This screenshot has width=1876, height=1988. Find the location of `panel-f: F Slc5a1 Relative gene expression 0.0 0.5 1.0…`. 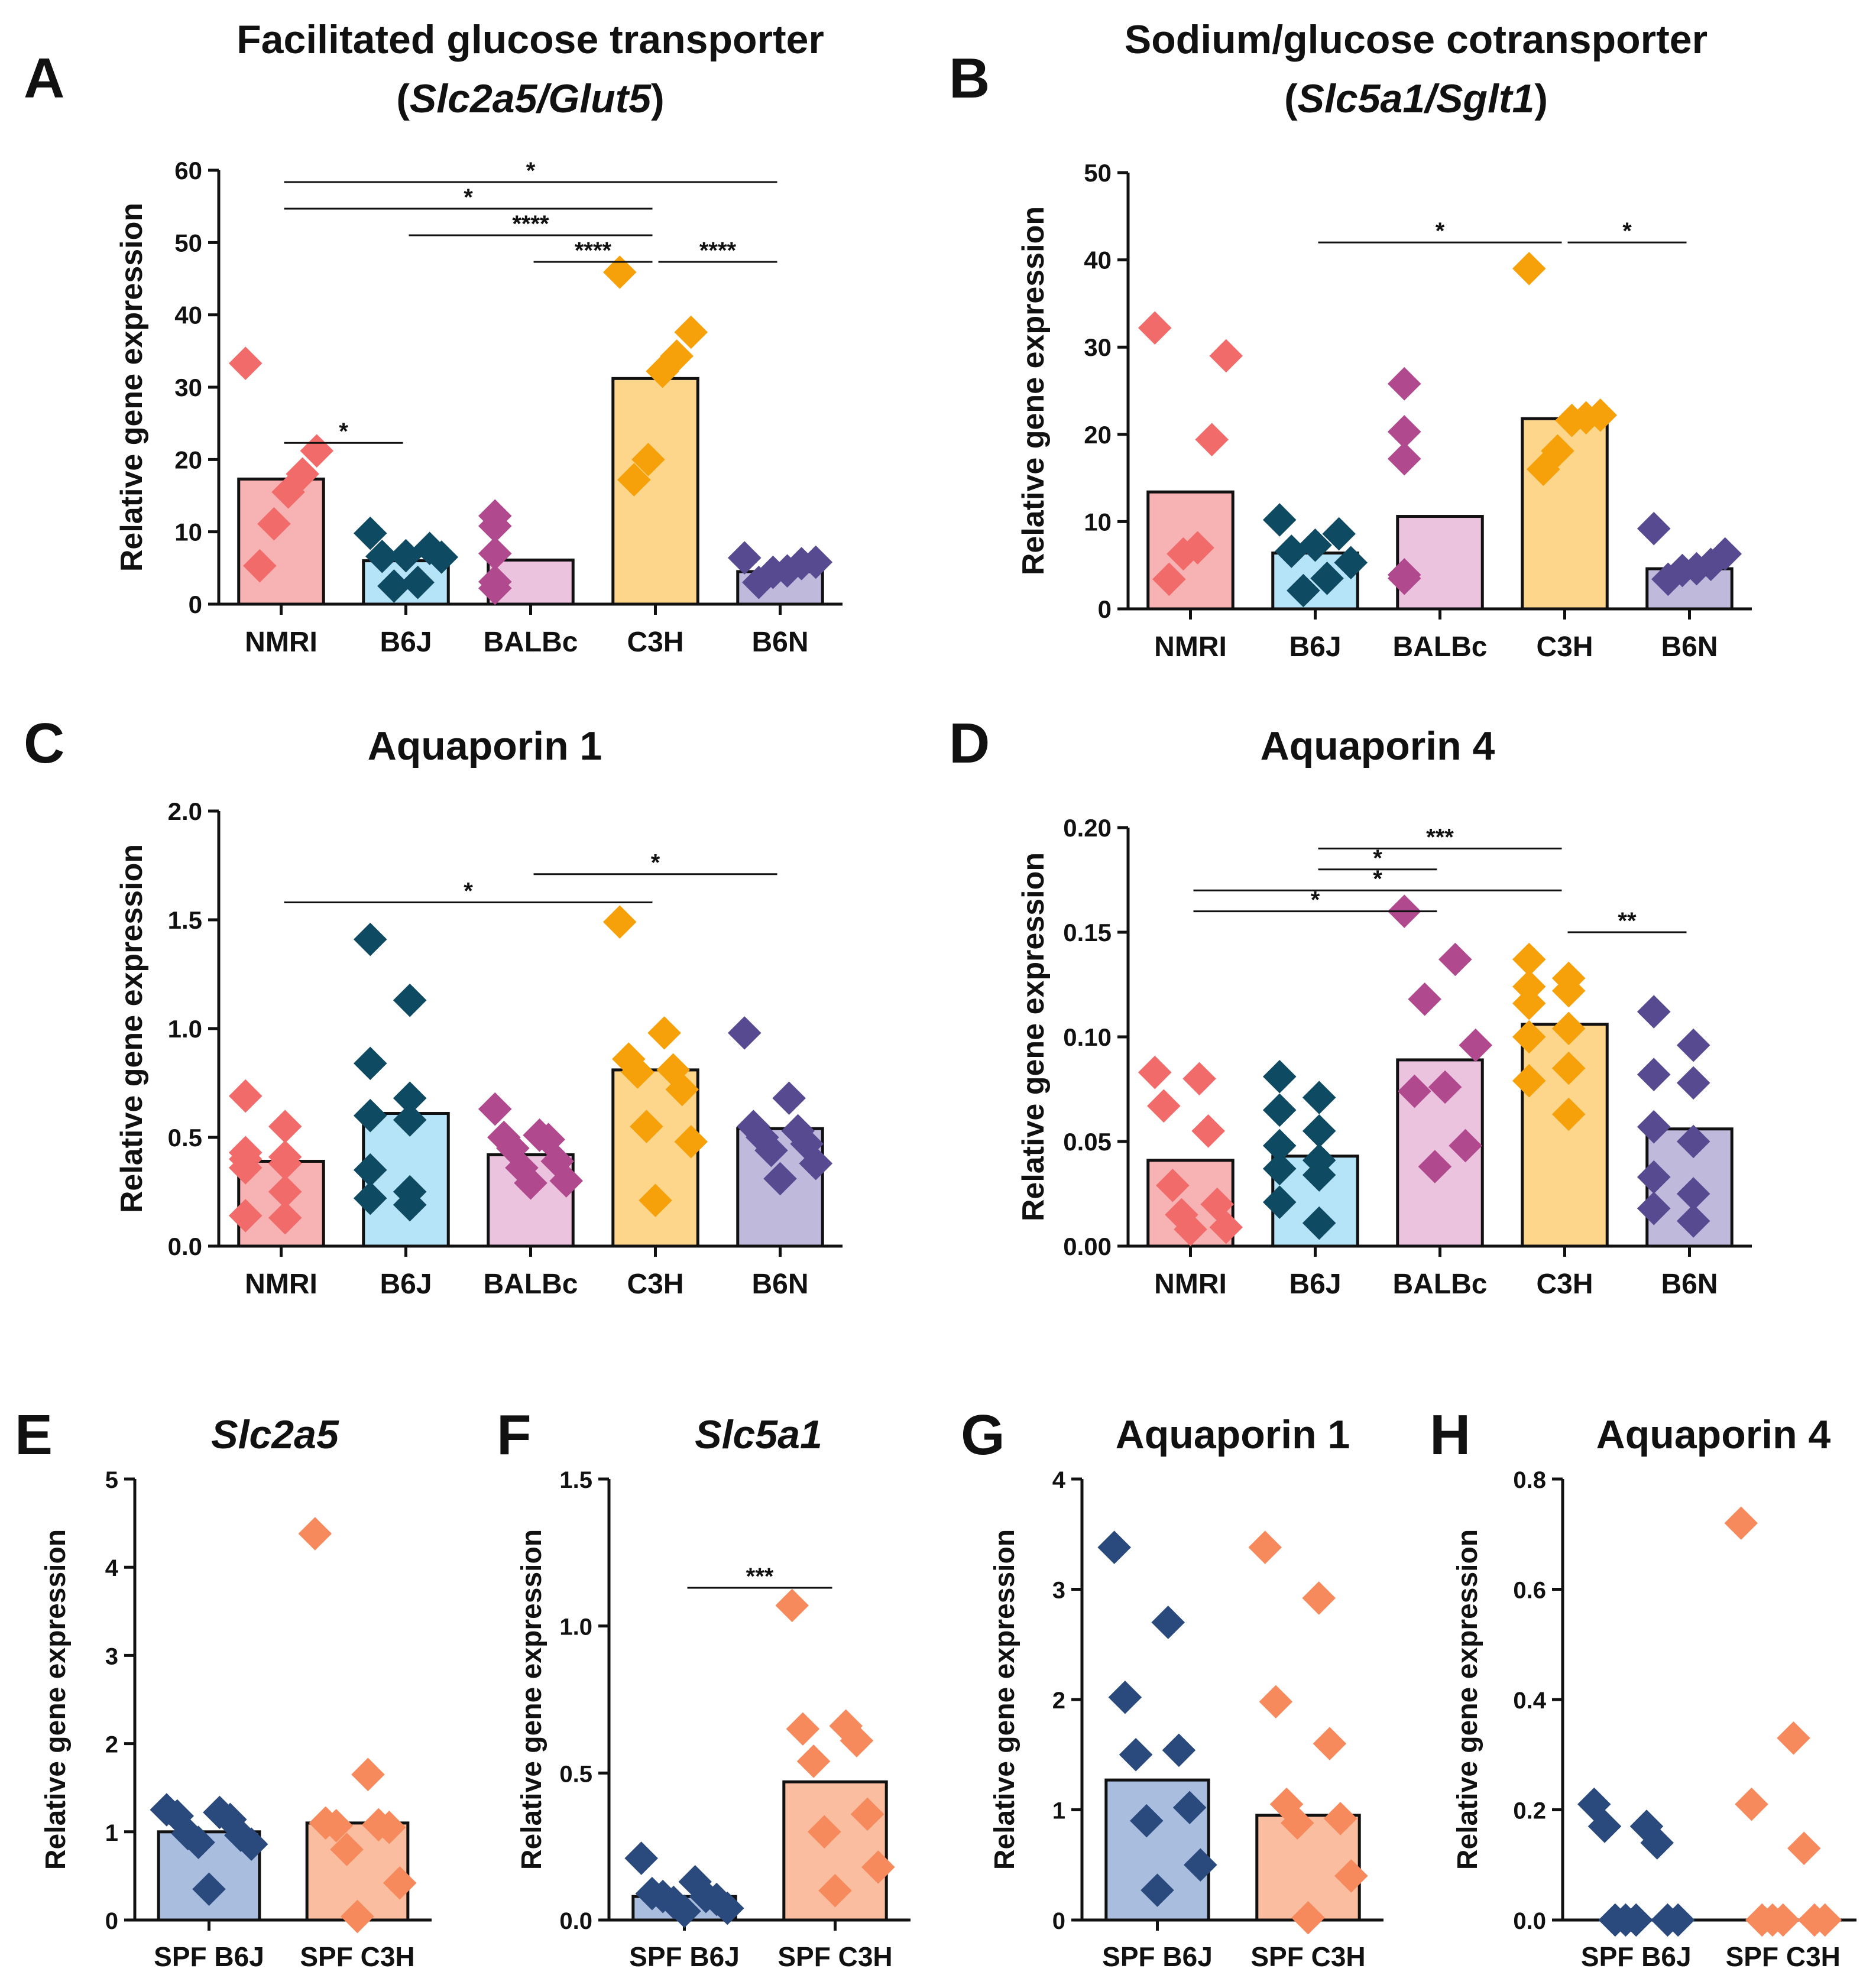

panel-f: F Slc5a1 Relative gene expression 0.0 0.5 1.0… is located at coordinates (704, 1687).